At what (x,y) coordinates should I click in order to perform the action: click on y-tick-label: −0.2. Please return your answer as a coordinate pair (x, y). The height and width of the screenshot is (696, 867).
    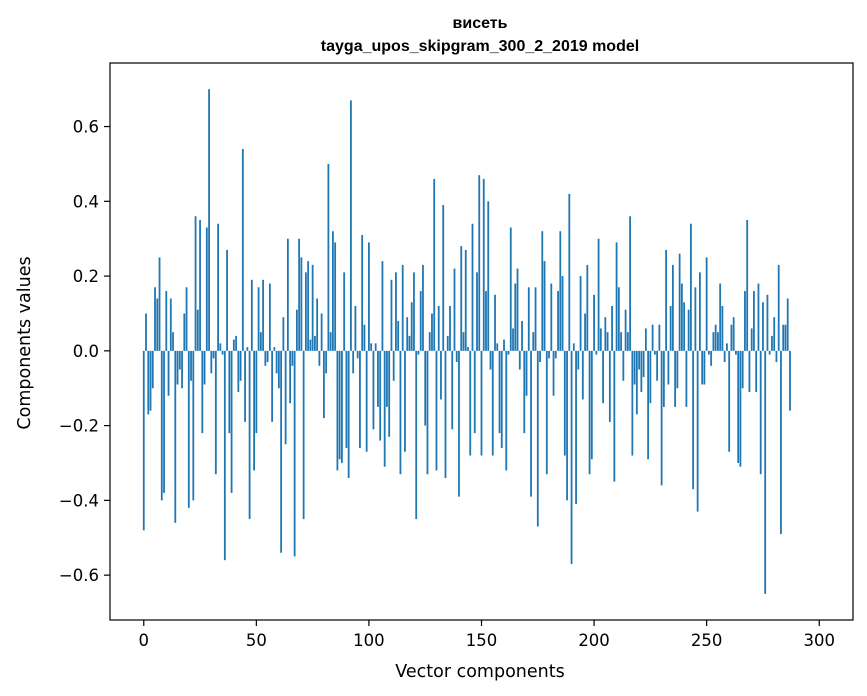
    Looking at the image, I should click on (79, 426).